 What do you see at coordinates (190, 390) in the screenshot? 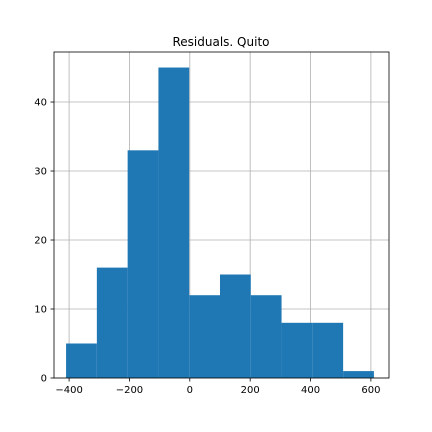
I see `x-tick-label: 0` at bounding box center [190, 390].